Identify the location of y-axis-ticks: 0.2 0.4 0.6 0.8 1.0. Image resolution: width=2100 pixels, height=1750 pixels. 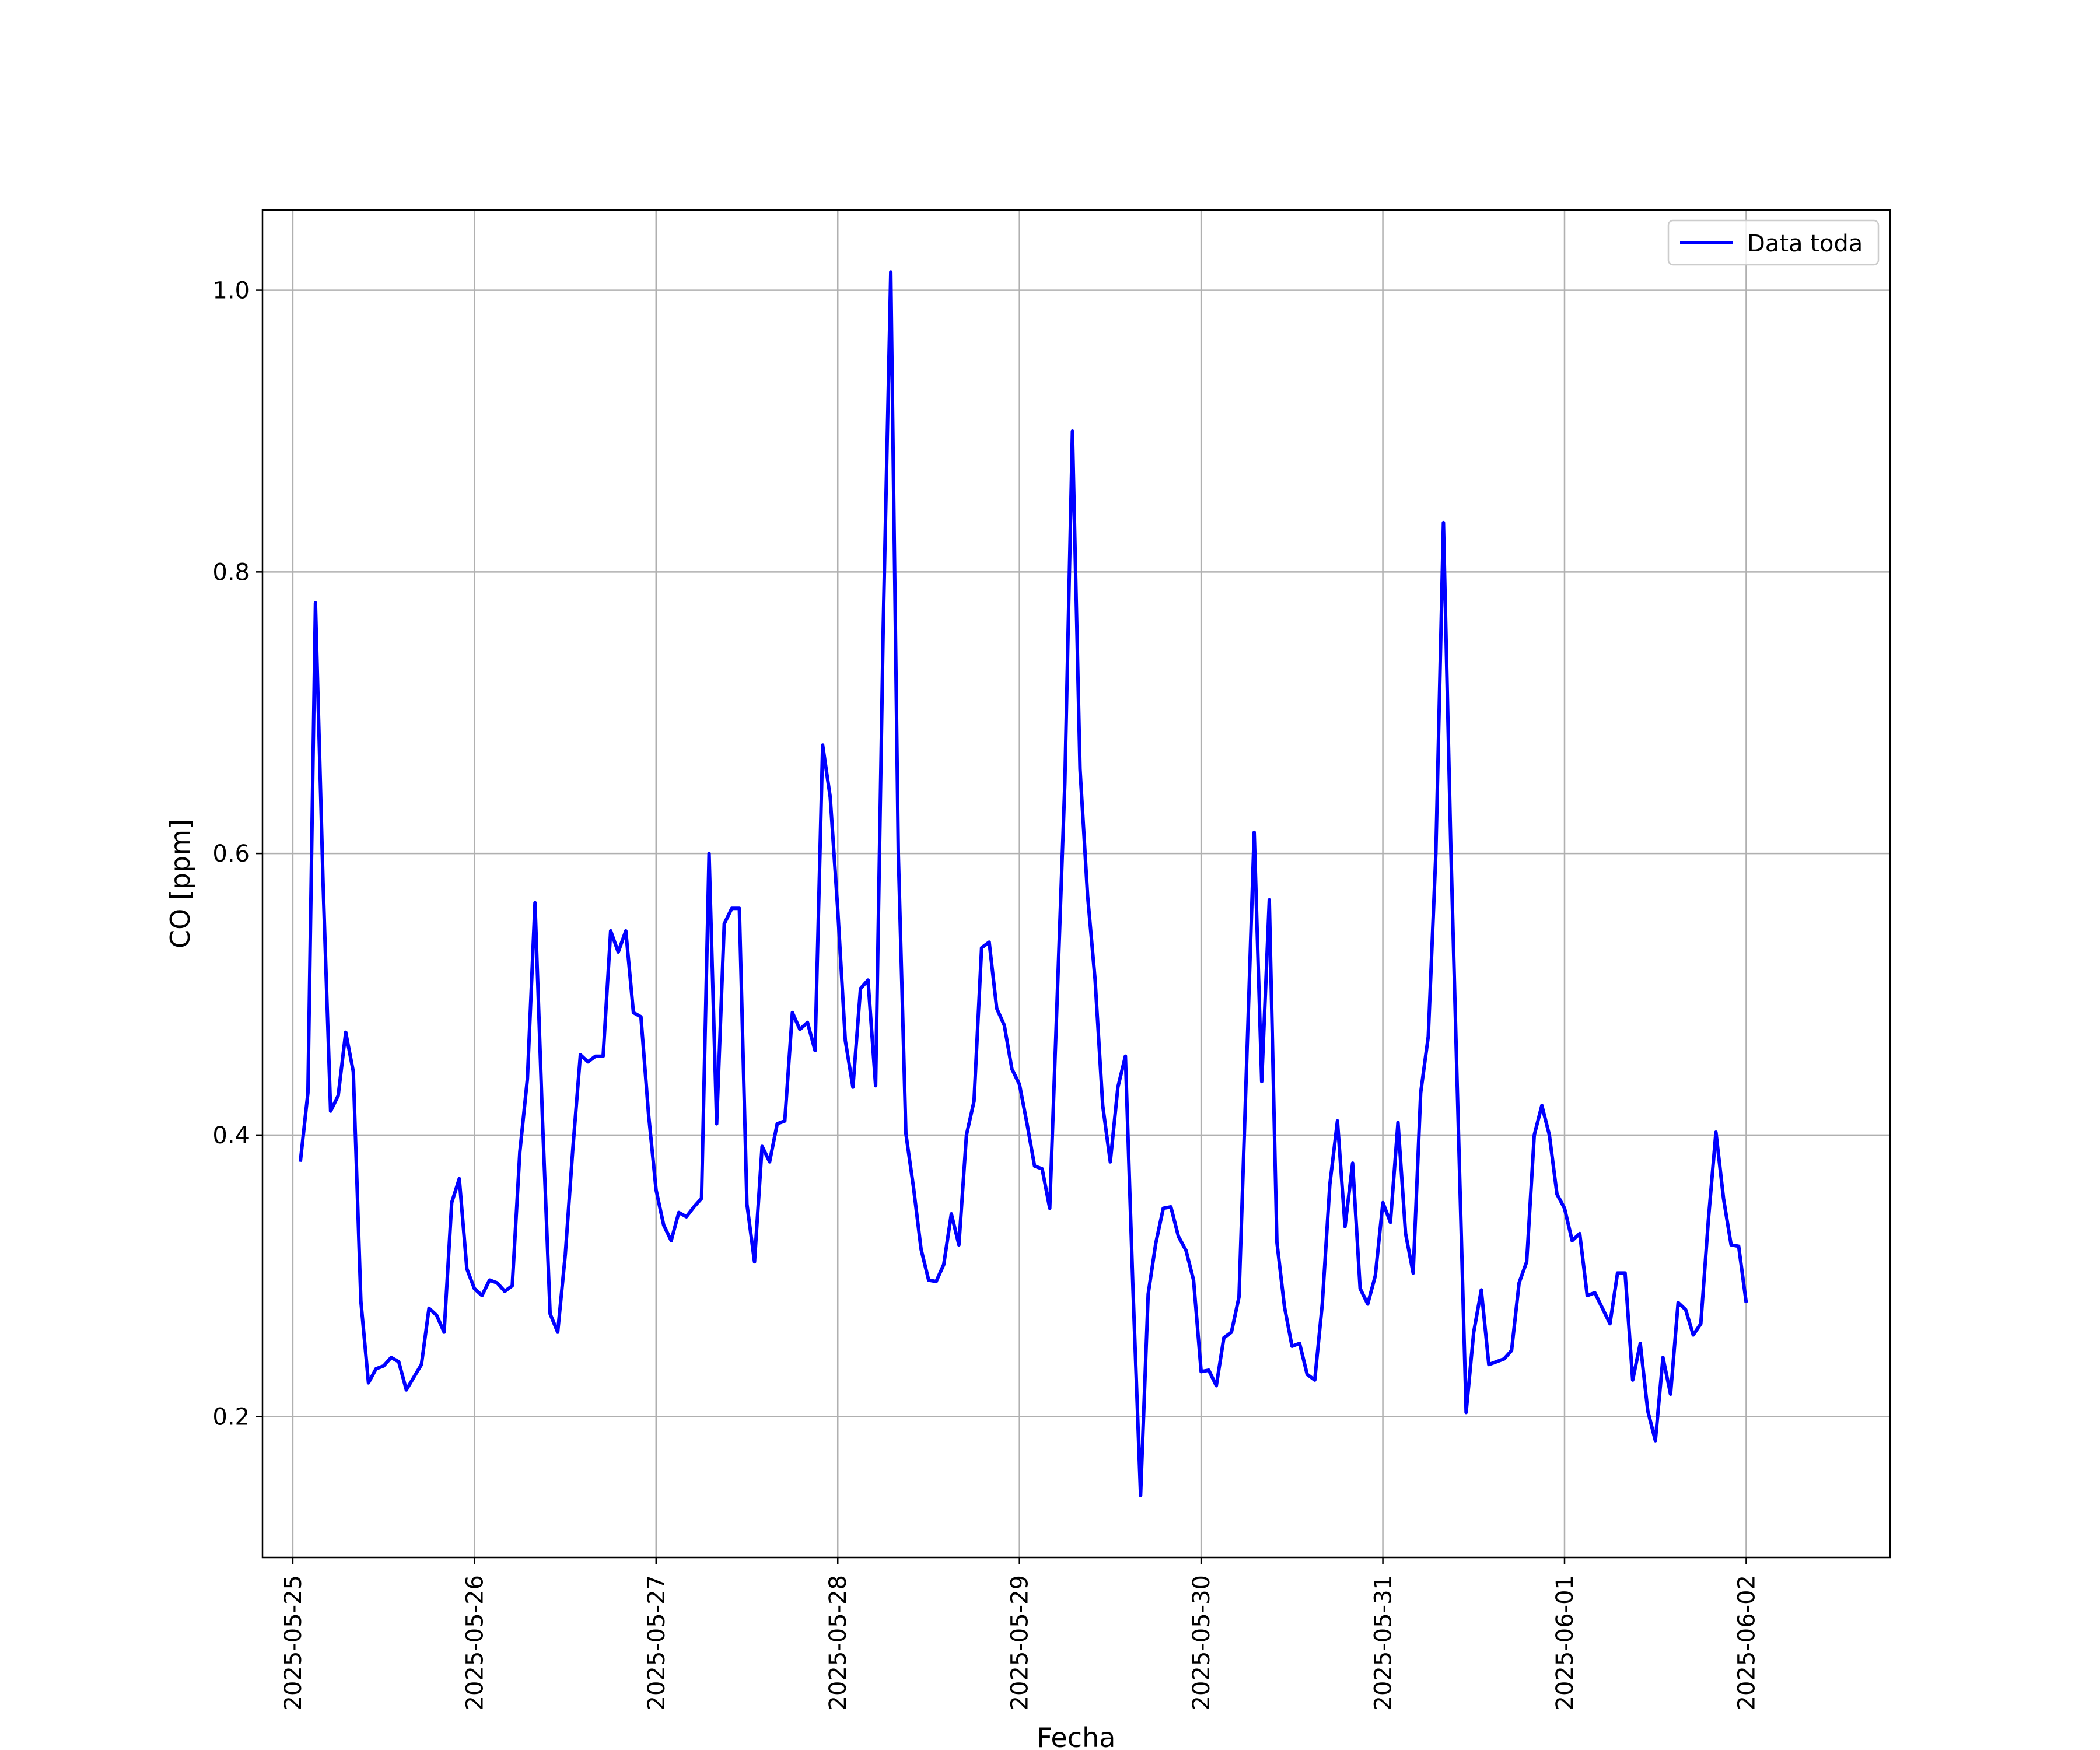
(237, 854).